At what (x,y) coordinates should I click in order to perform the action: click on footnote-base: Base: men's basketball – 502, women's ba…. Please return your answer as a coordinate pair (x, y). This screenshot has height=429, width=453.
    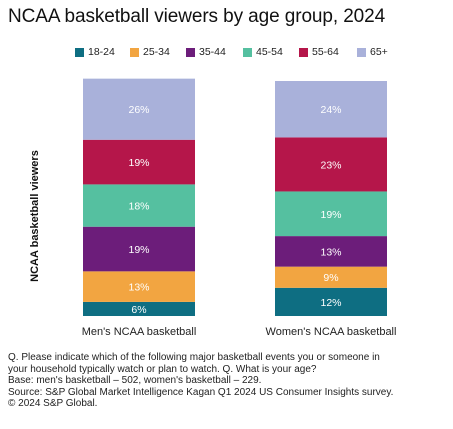
    Looking at the image, I should click on (135, 381).